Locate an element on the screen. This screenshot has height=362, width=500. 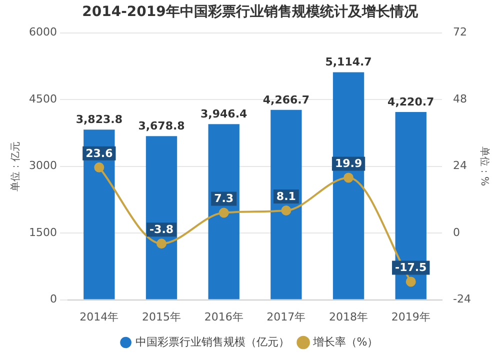
x-tick-label: 2018年 is located at coordinates (348, 317).